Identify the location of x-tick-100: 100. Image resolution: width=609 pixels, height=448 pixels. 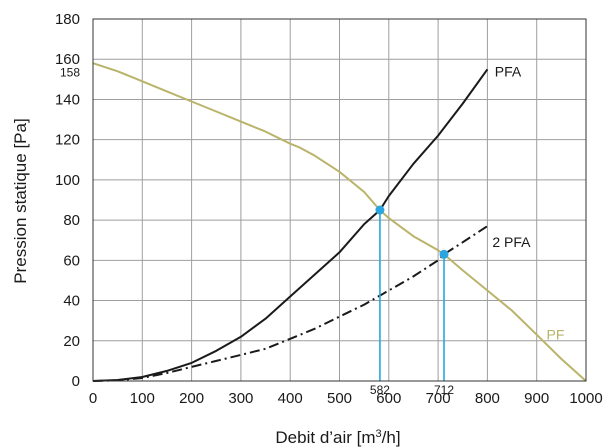
(142, 398).